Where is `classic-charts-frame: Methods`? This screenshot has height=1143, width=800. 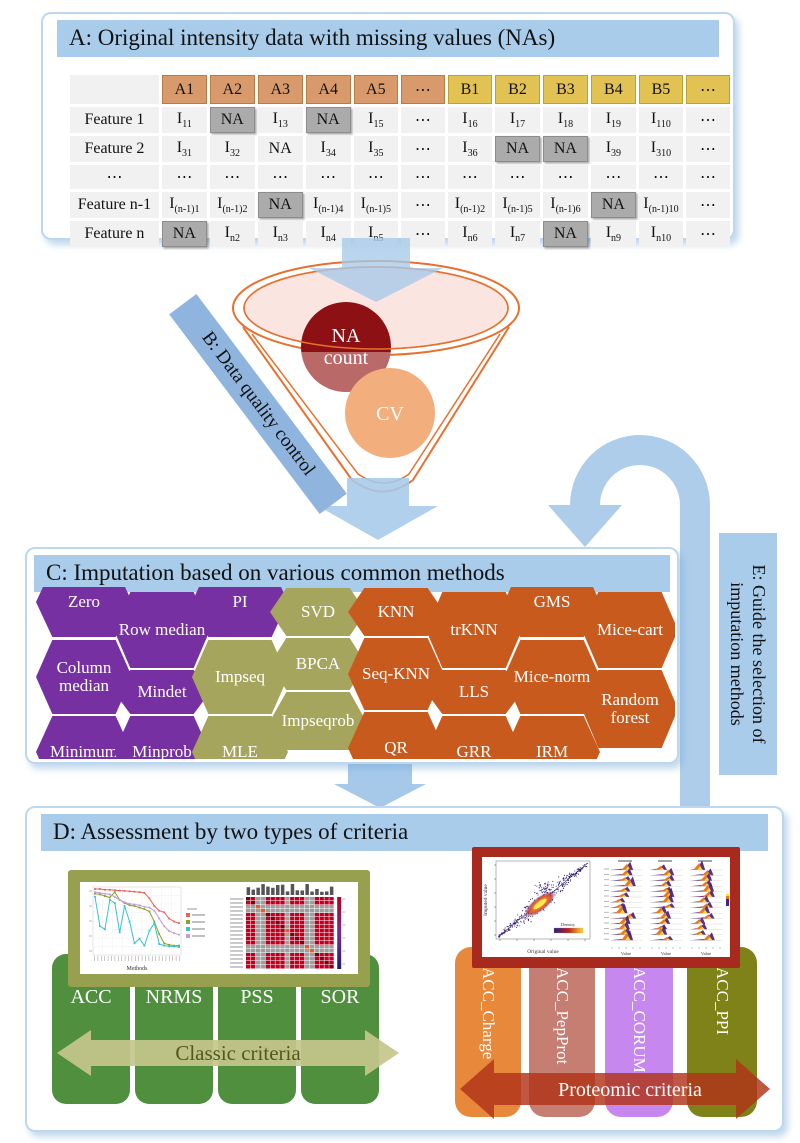
classic-charts-frame: Methods is located at coordinates (219, 928).